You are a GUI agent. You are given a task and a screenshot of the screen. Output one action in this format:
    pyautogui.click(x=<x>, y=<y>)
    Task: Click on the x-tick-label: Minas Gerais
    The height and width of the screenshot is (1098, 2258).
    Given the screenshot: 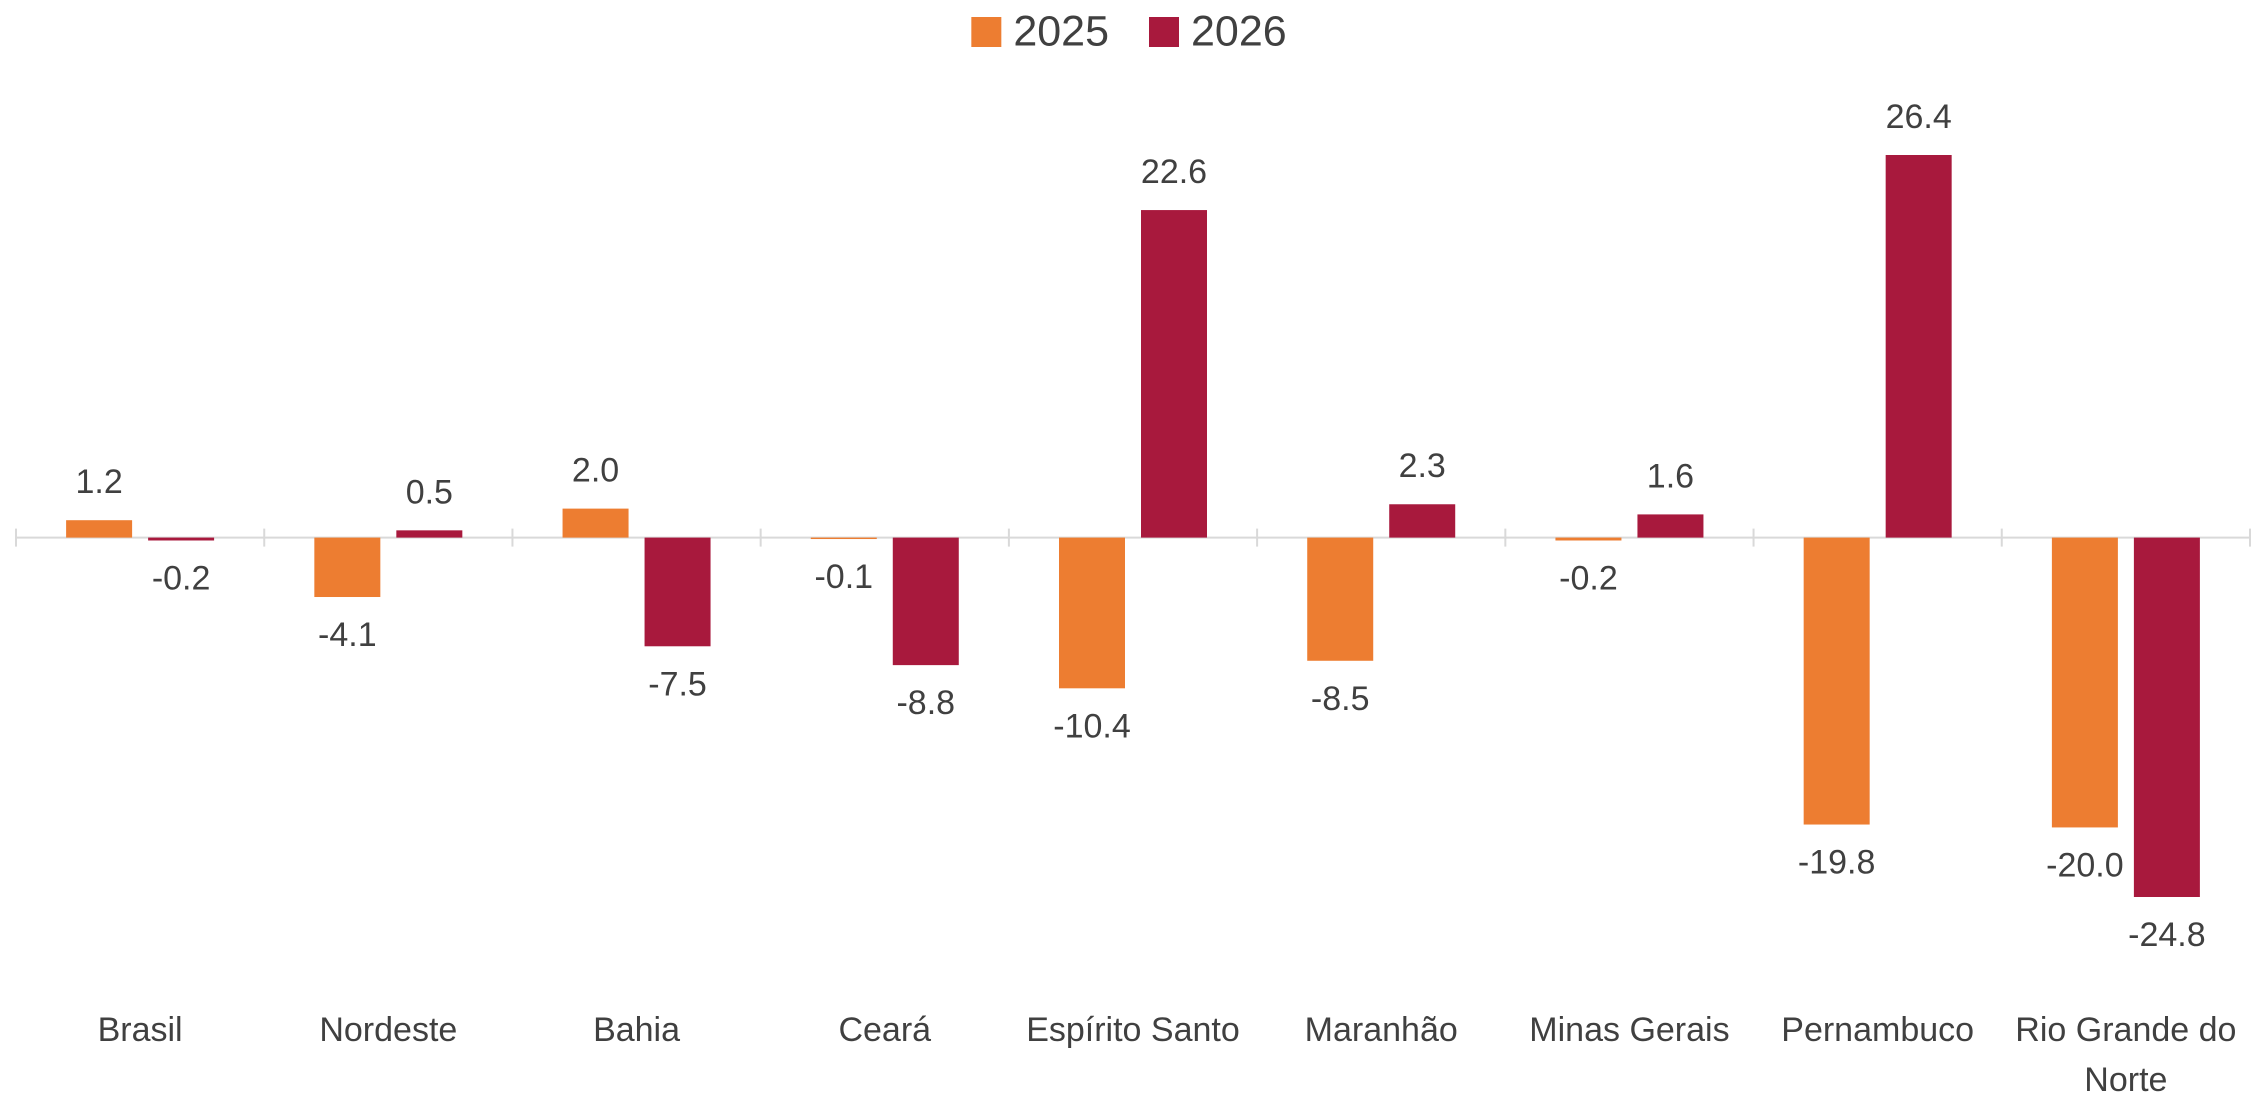 What is the action you would take?
    pyautogui.click(x=1629, y=1030)
    